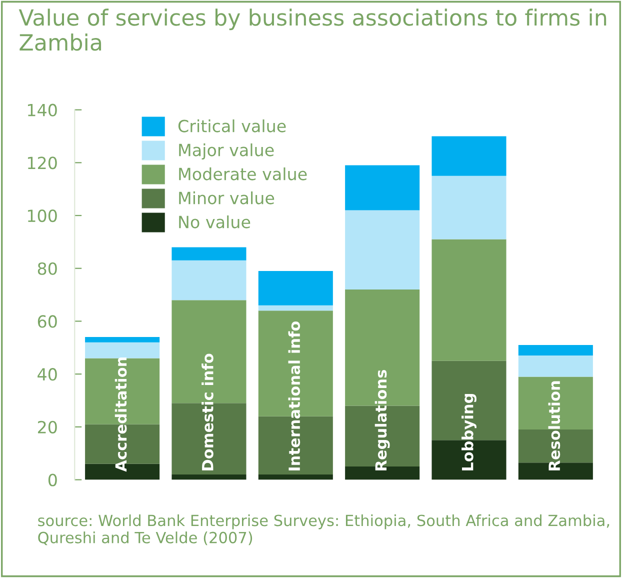  What do you see at coordinates (226, 151) in the screenshot?
I see `legend-label: Major value` at bounding box center [226, 151].